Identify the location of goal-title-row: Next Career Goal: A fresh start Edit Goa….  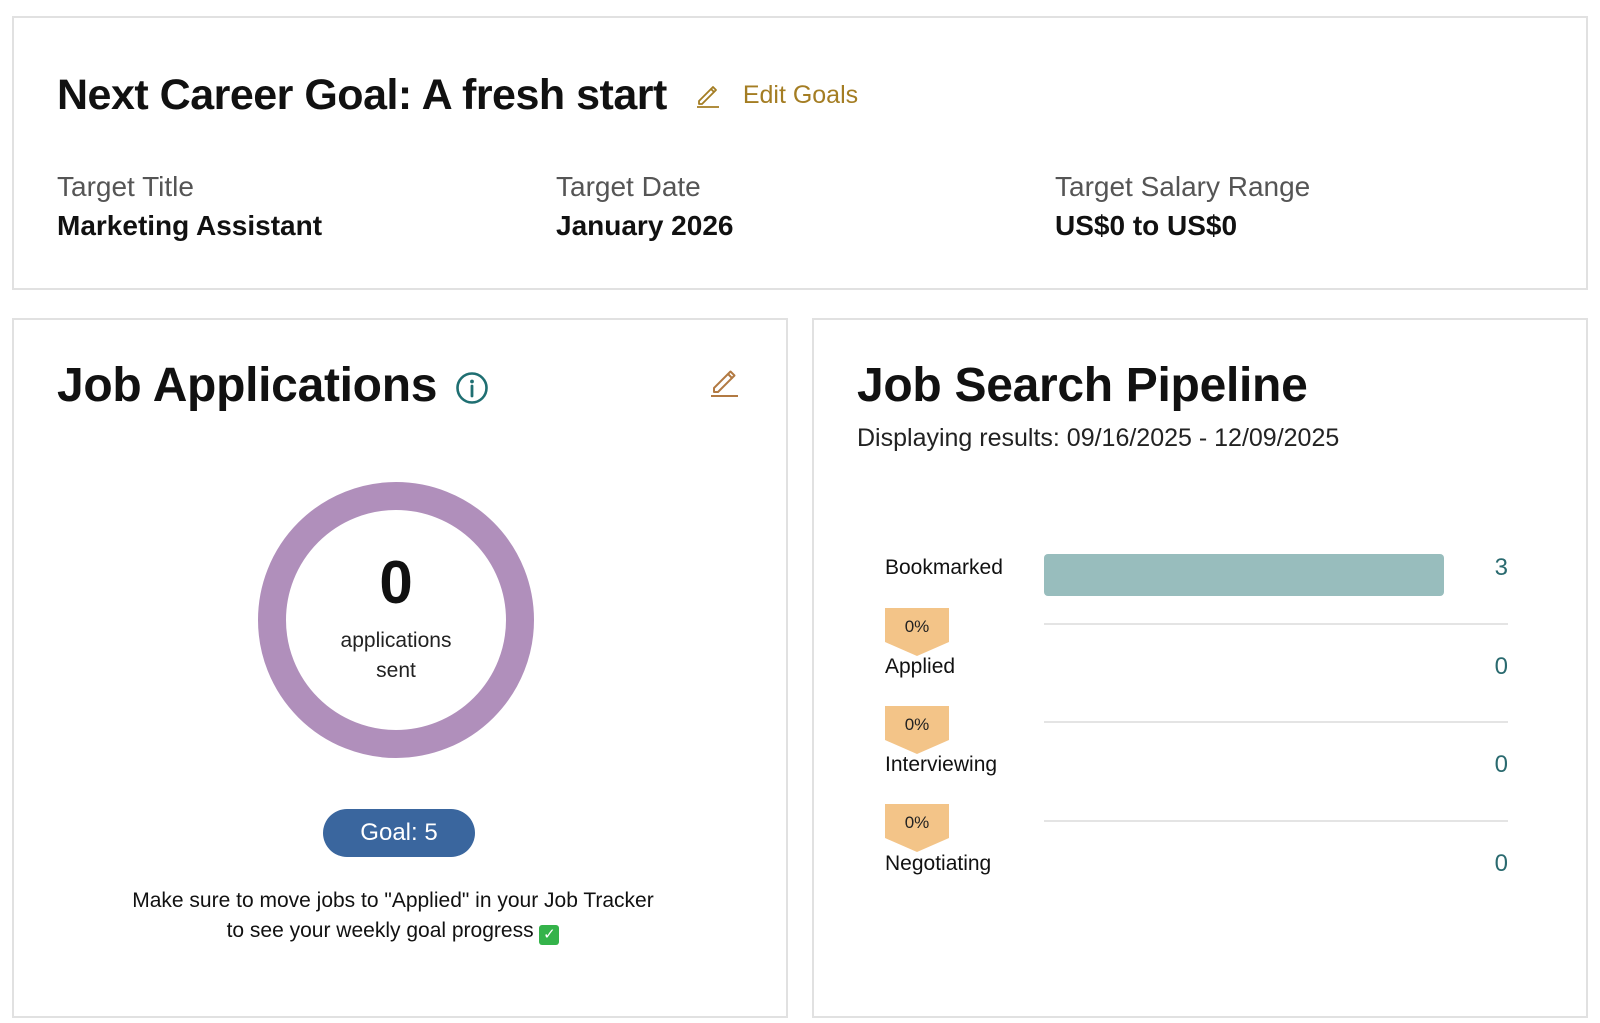
(457, 95).